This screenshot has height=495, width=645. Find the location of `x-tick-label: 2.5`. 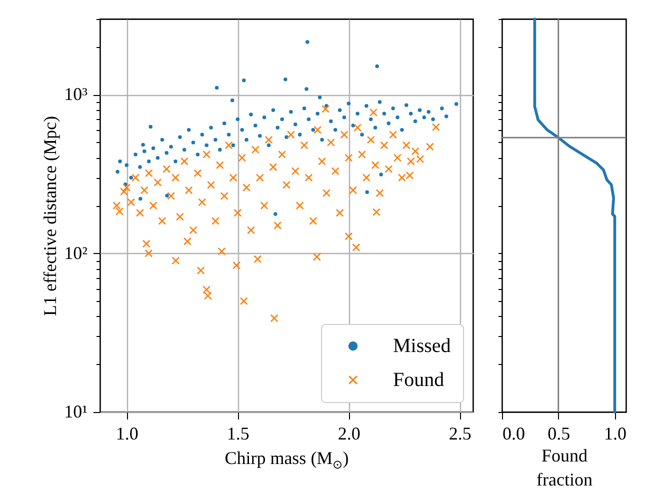

x-tick-label: 2.5 is located at coordinates (460, 434).